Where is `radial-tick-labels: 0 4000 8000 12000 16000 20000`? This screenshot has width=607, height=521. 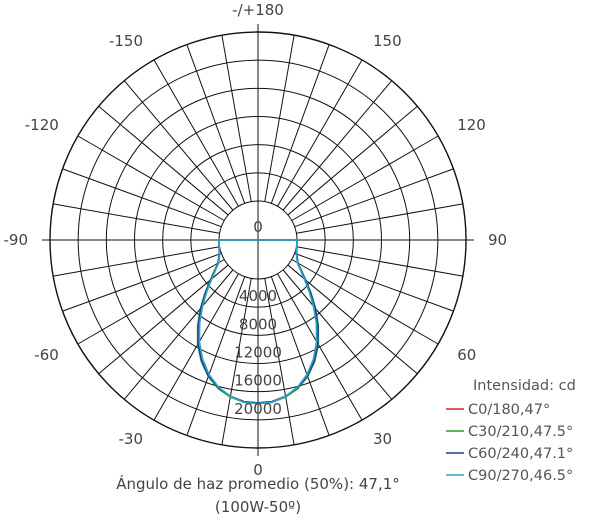
radial-tick-labels: 0 4000 8000 12000 16000 20000 is located at coordinates (258, 318).